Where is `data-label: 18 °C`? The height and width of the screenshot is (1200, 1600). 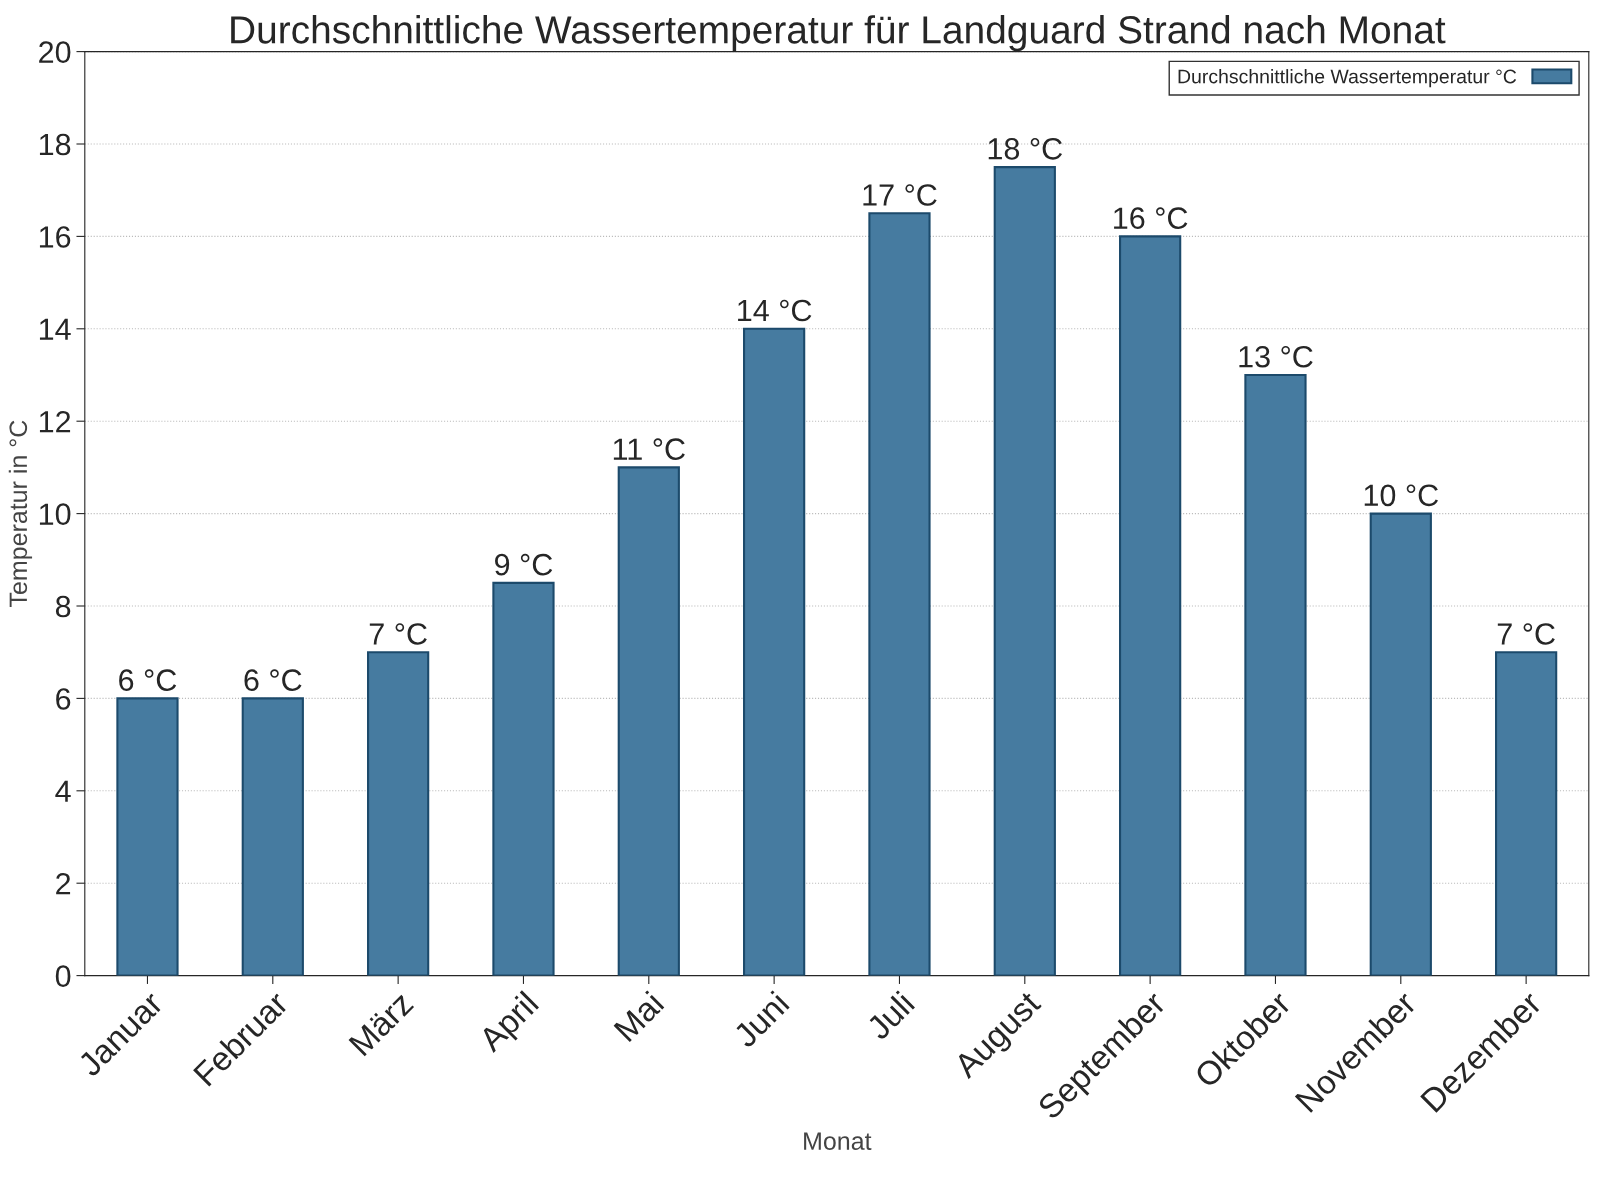 data-label: 18 °C is located at coordinates (1025, 149).